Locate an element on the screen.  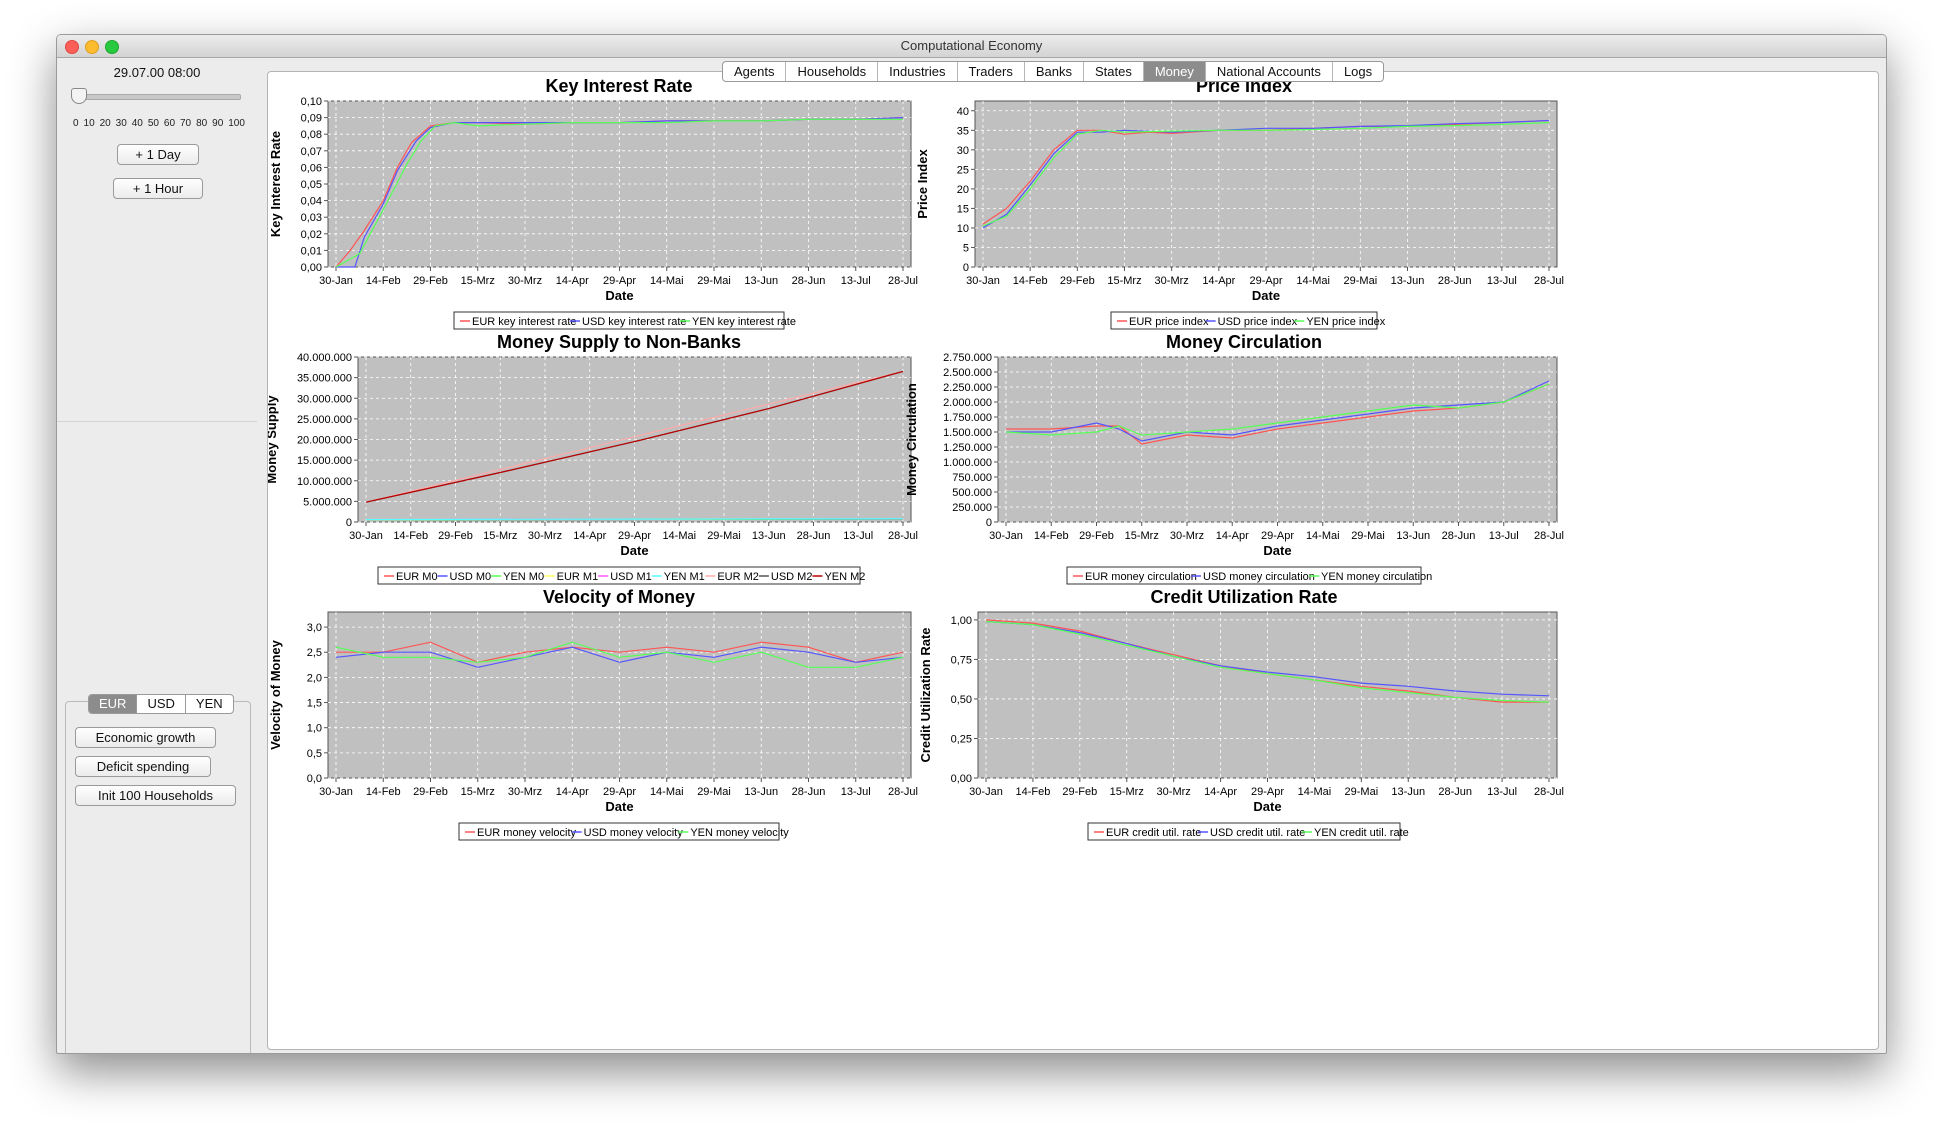
y-axis-label: Price Index is located at coordinates (922, 184).